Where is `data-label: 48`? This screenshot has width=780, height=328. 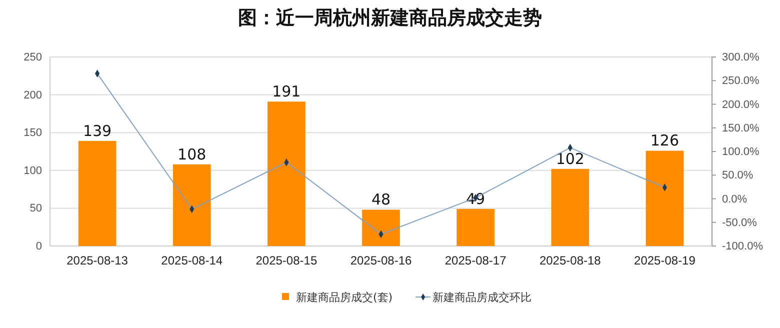
data-label: 48 is located at coordinates (381, 199).